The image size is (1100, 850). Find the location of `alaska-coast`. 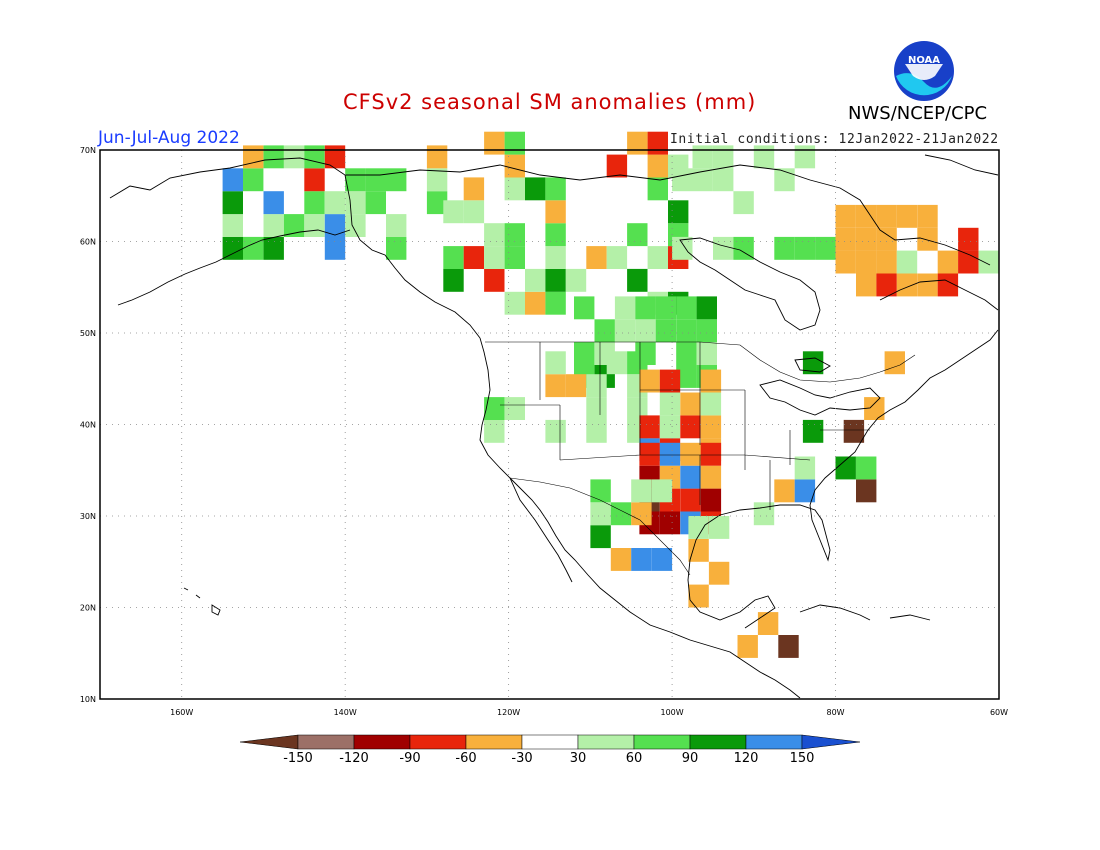

alaska-coast is located at coordinates (295, 248).